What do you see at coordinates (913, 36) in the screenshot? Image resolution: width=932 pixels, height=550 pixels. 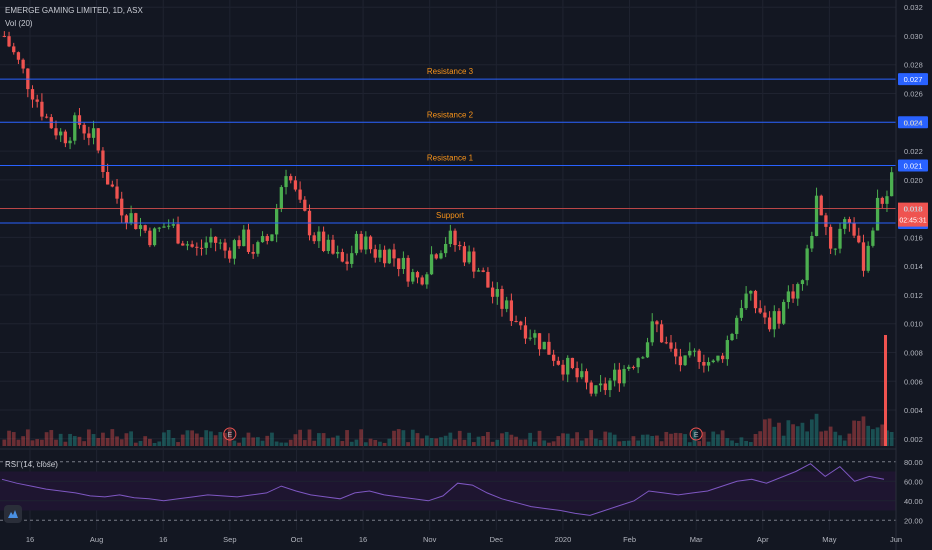 I see `price-tick-label: 0.030` at bounding box center [913, 36].